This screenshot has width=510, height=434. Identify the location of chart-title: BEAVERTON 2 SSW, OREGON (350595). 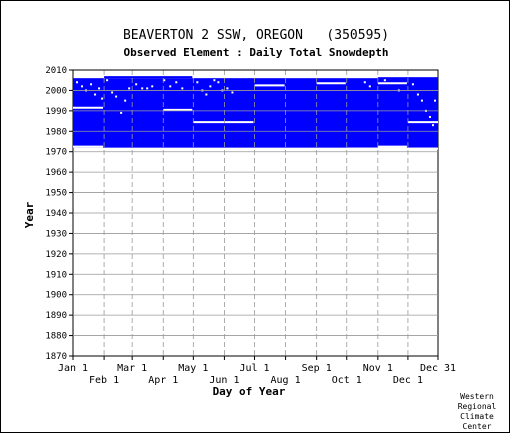
(256, 35).